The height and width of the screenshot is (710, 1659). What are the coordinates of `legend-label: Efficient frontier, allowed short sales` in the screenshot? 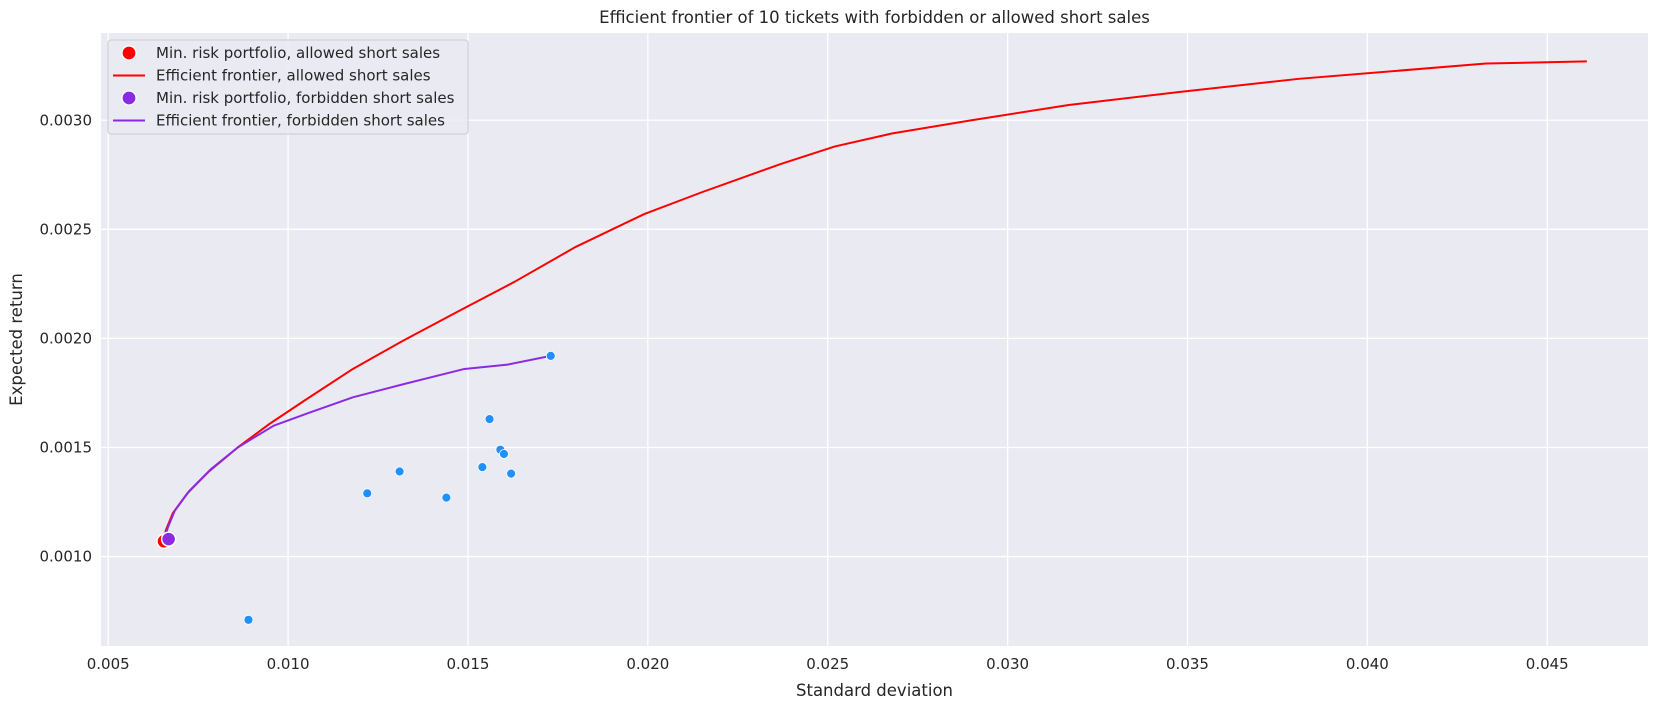 It's located at (293, 76).